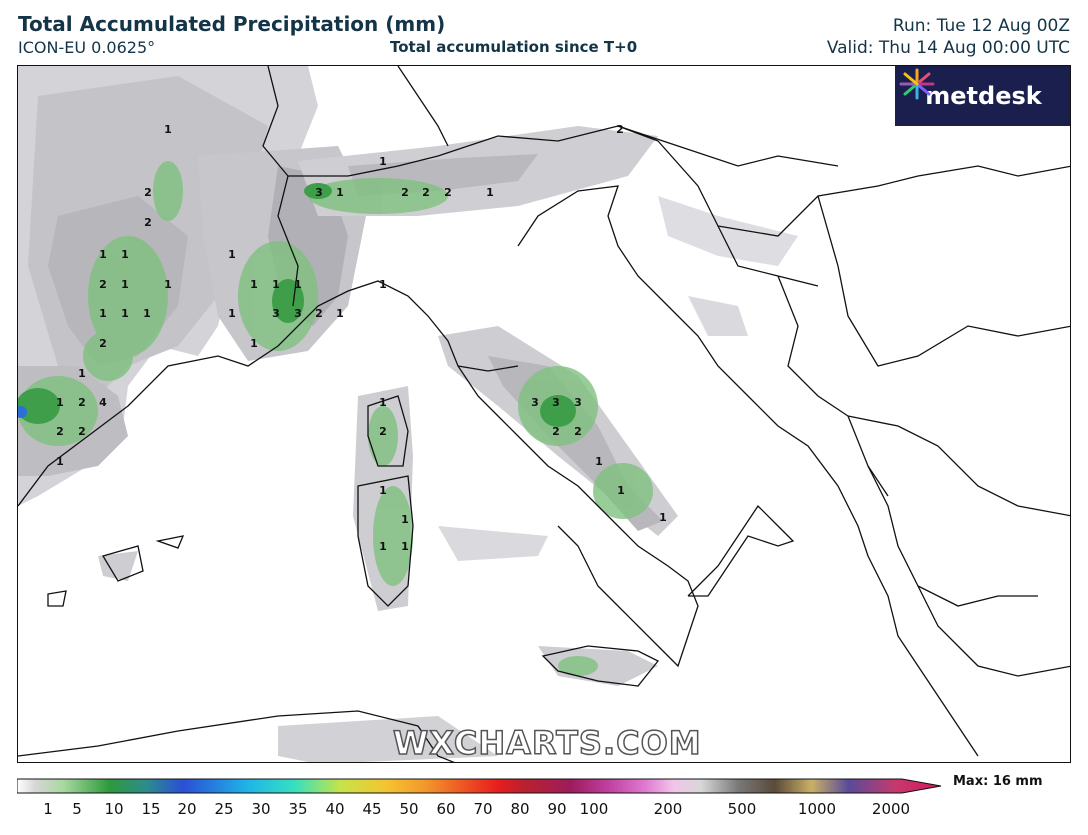  I want to click on colorbar-tick-label: 25, so click(224, 809).